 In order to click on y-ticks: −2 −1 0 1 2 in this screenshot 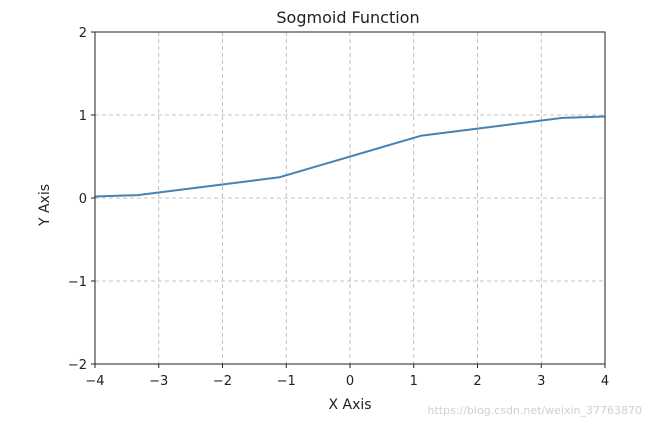, I will do `click(81, 199)`.